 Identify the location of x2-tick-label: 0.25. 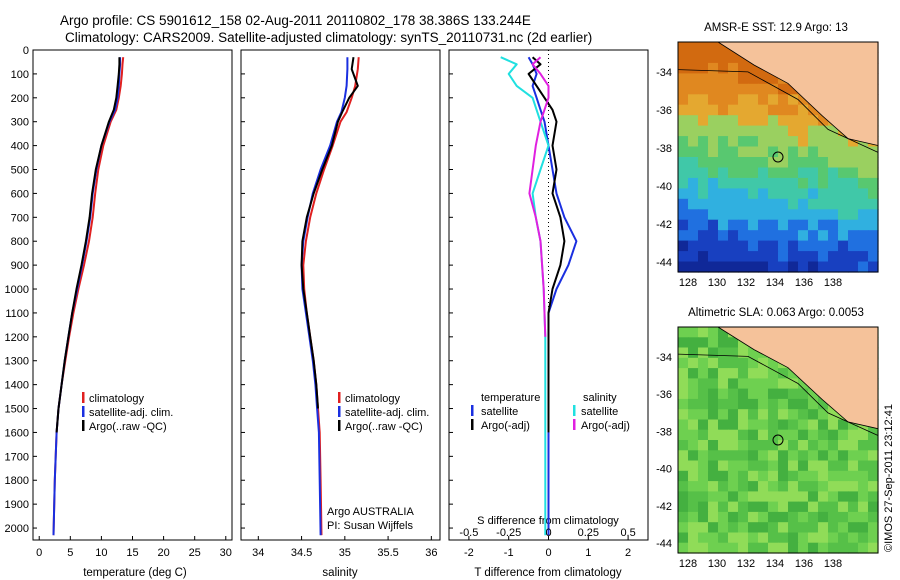
(588, 533).